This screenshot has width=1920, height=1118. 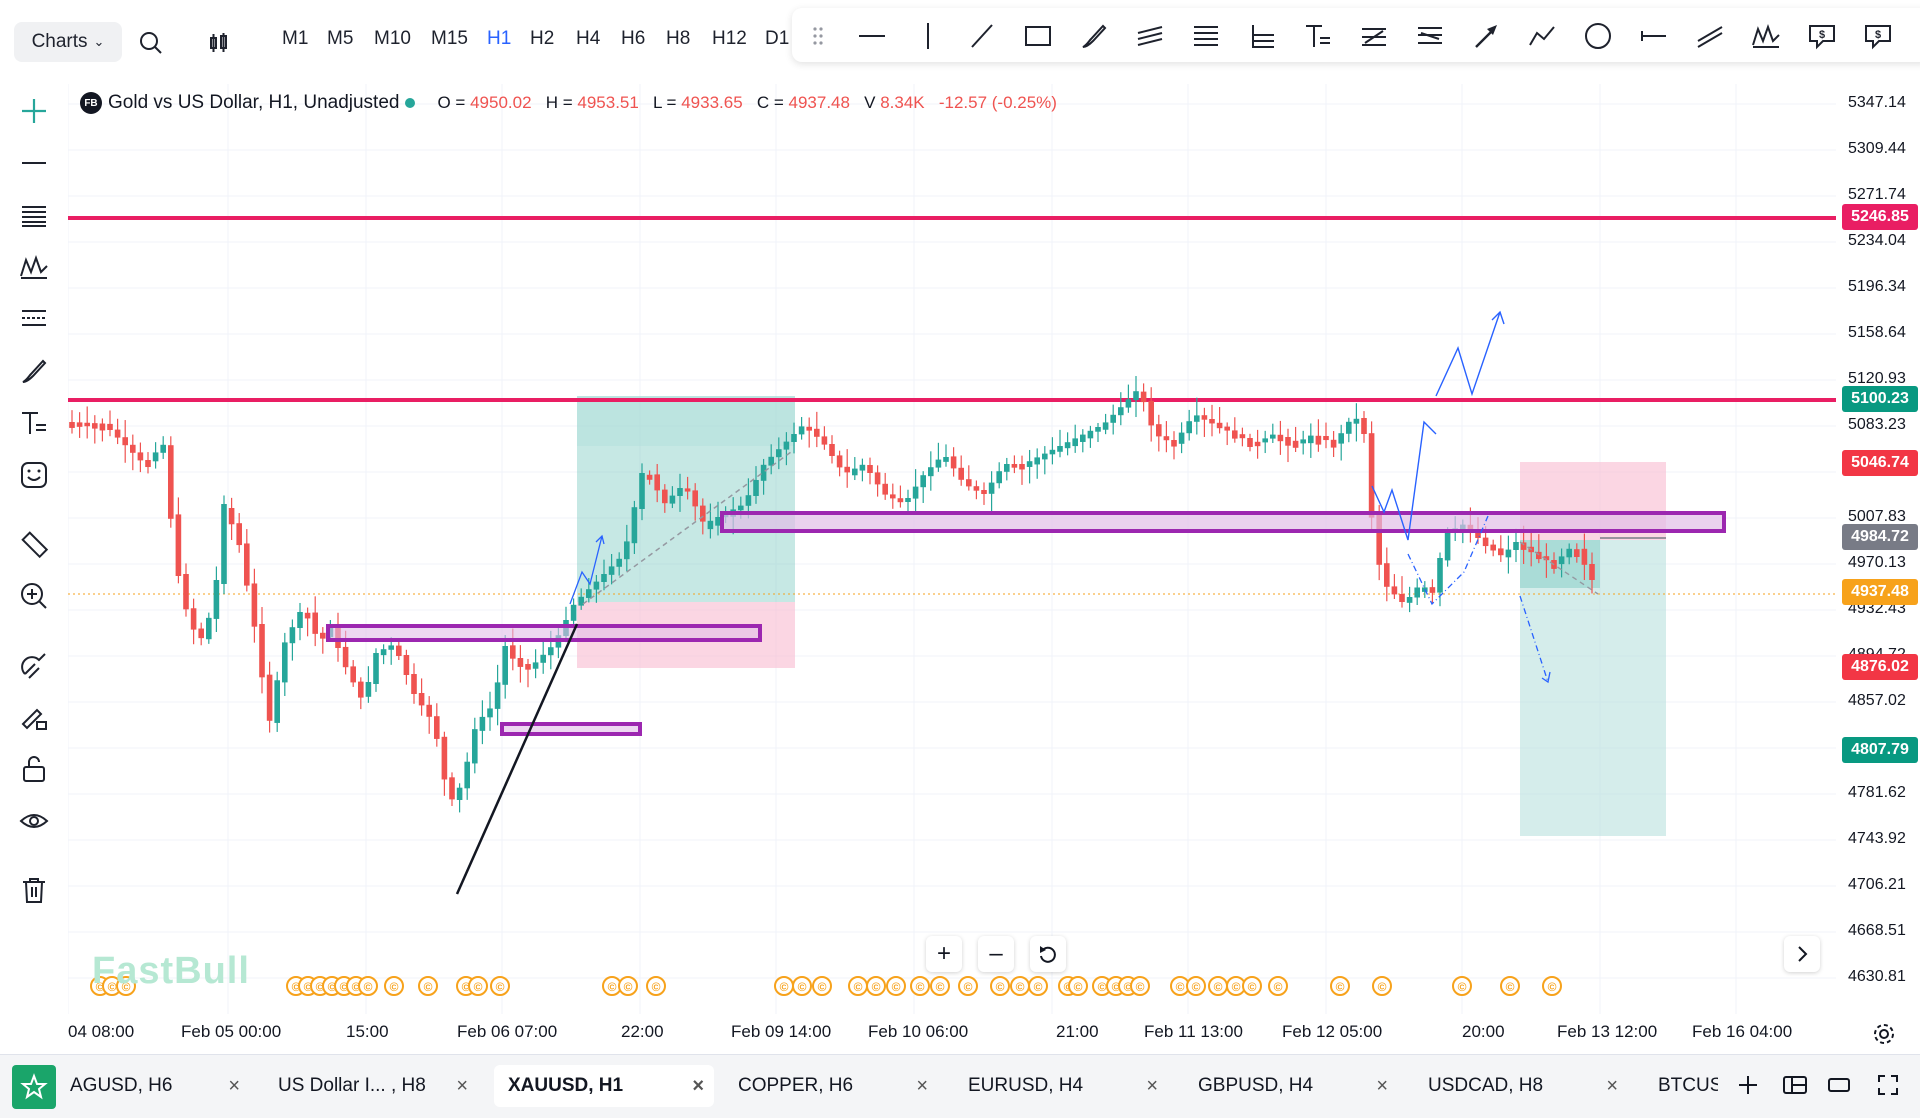 I want to click on path-icon, so click(x=1542, y=36).